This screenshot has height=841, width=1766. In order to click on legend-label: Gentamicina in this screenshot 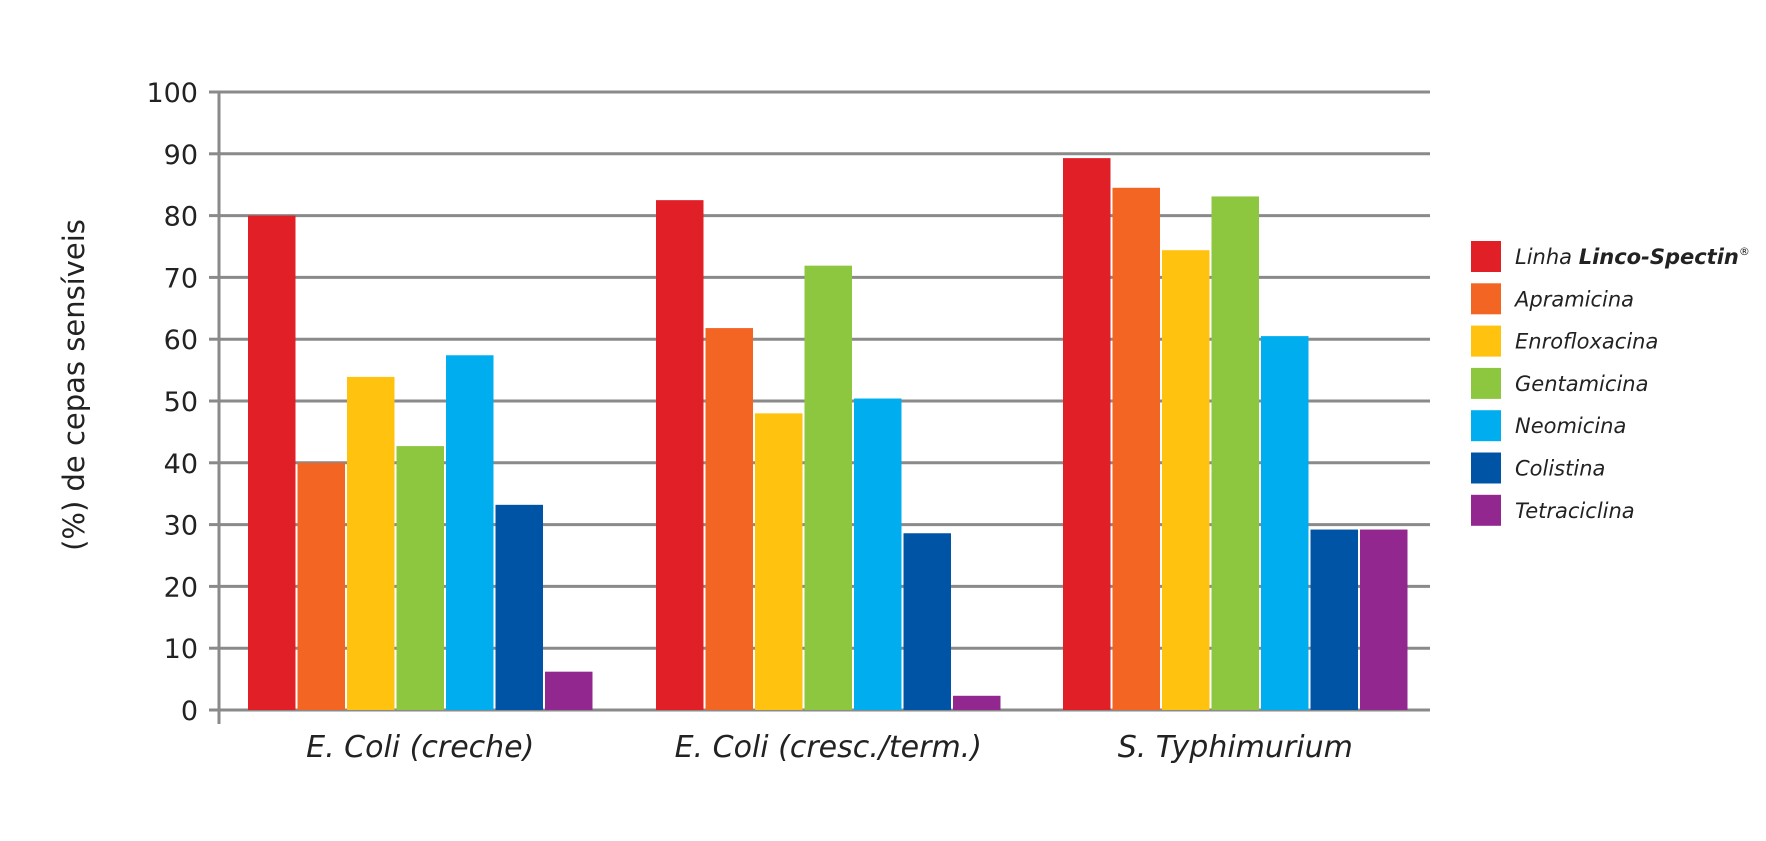, I will do `click(1581, 384)`.